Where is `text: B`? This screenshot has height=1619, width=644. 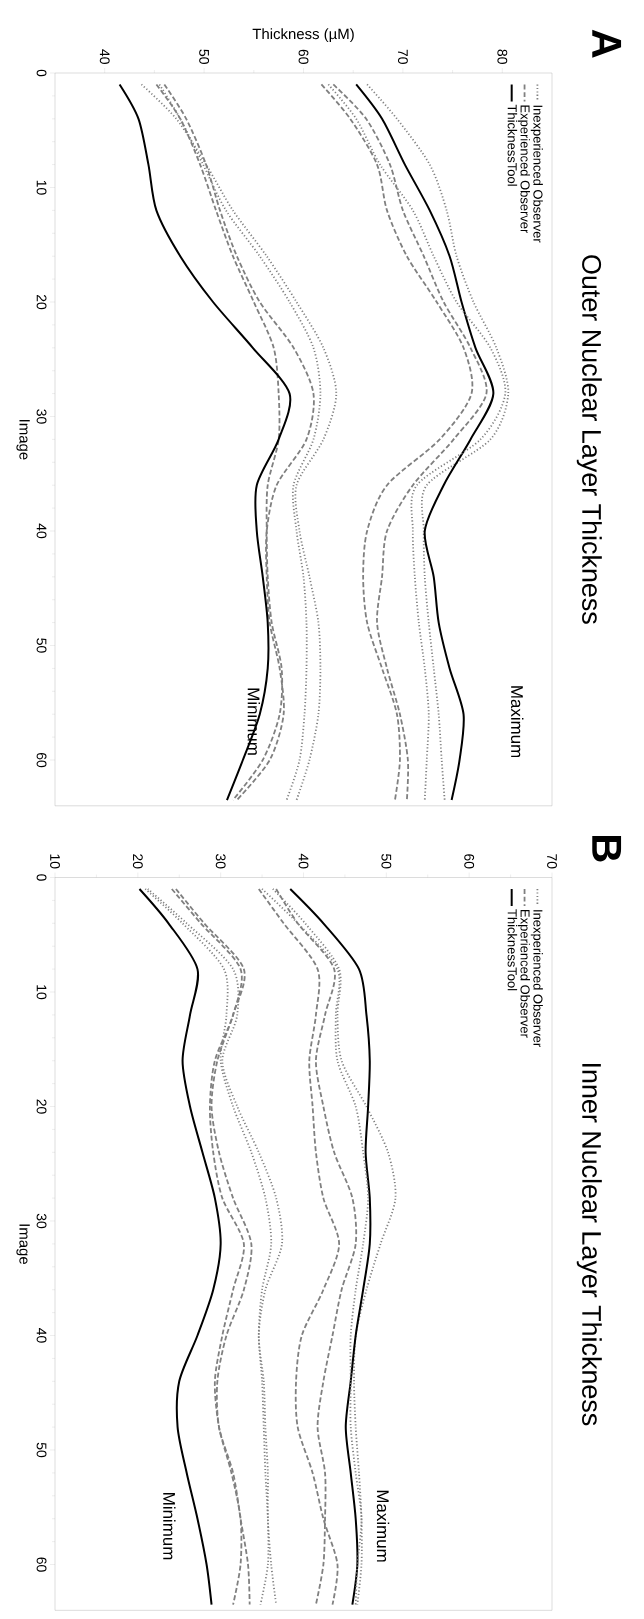 text: B is located at coordinates (607, 848).